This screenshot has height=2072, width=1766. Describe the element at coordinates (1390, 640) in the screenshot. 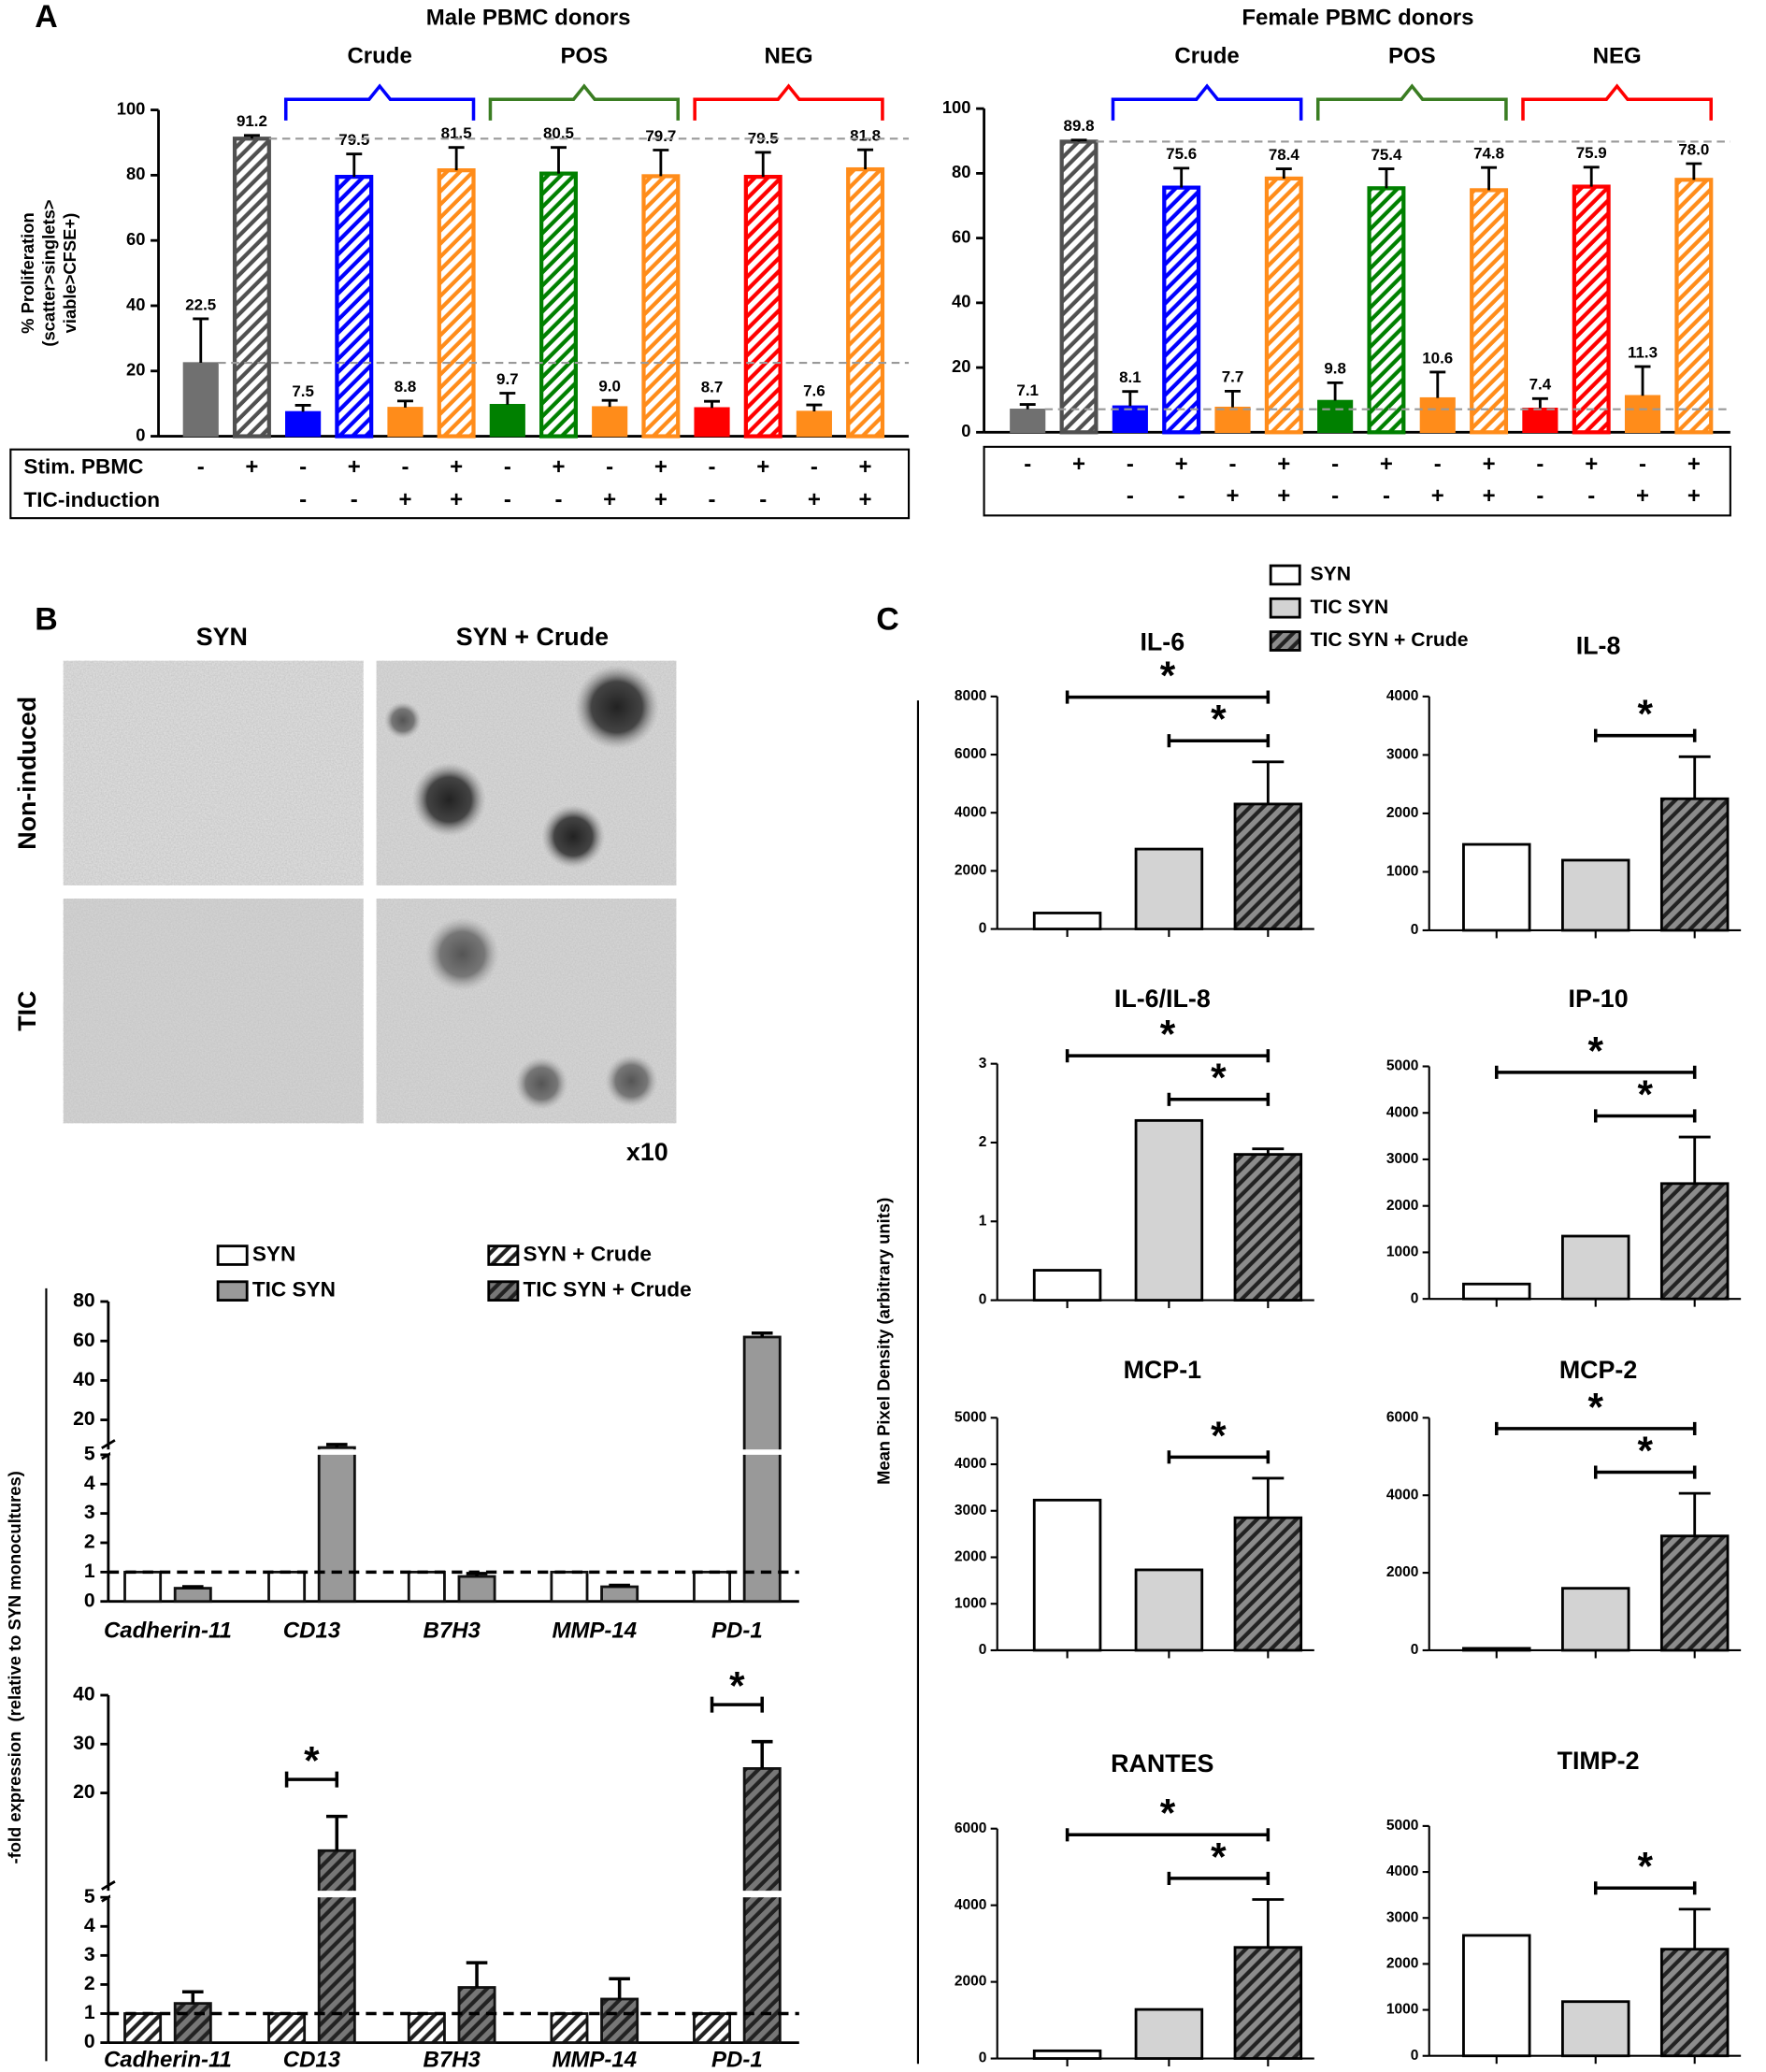

I see `legend-label: TIC SYN + Crude` at that location.